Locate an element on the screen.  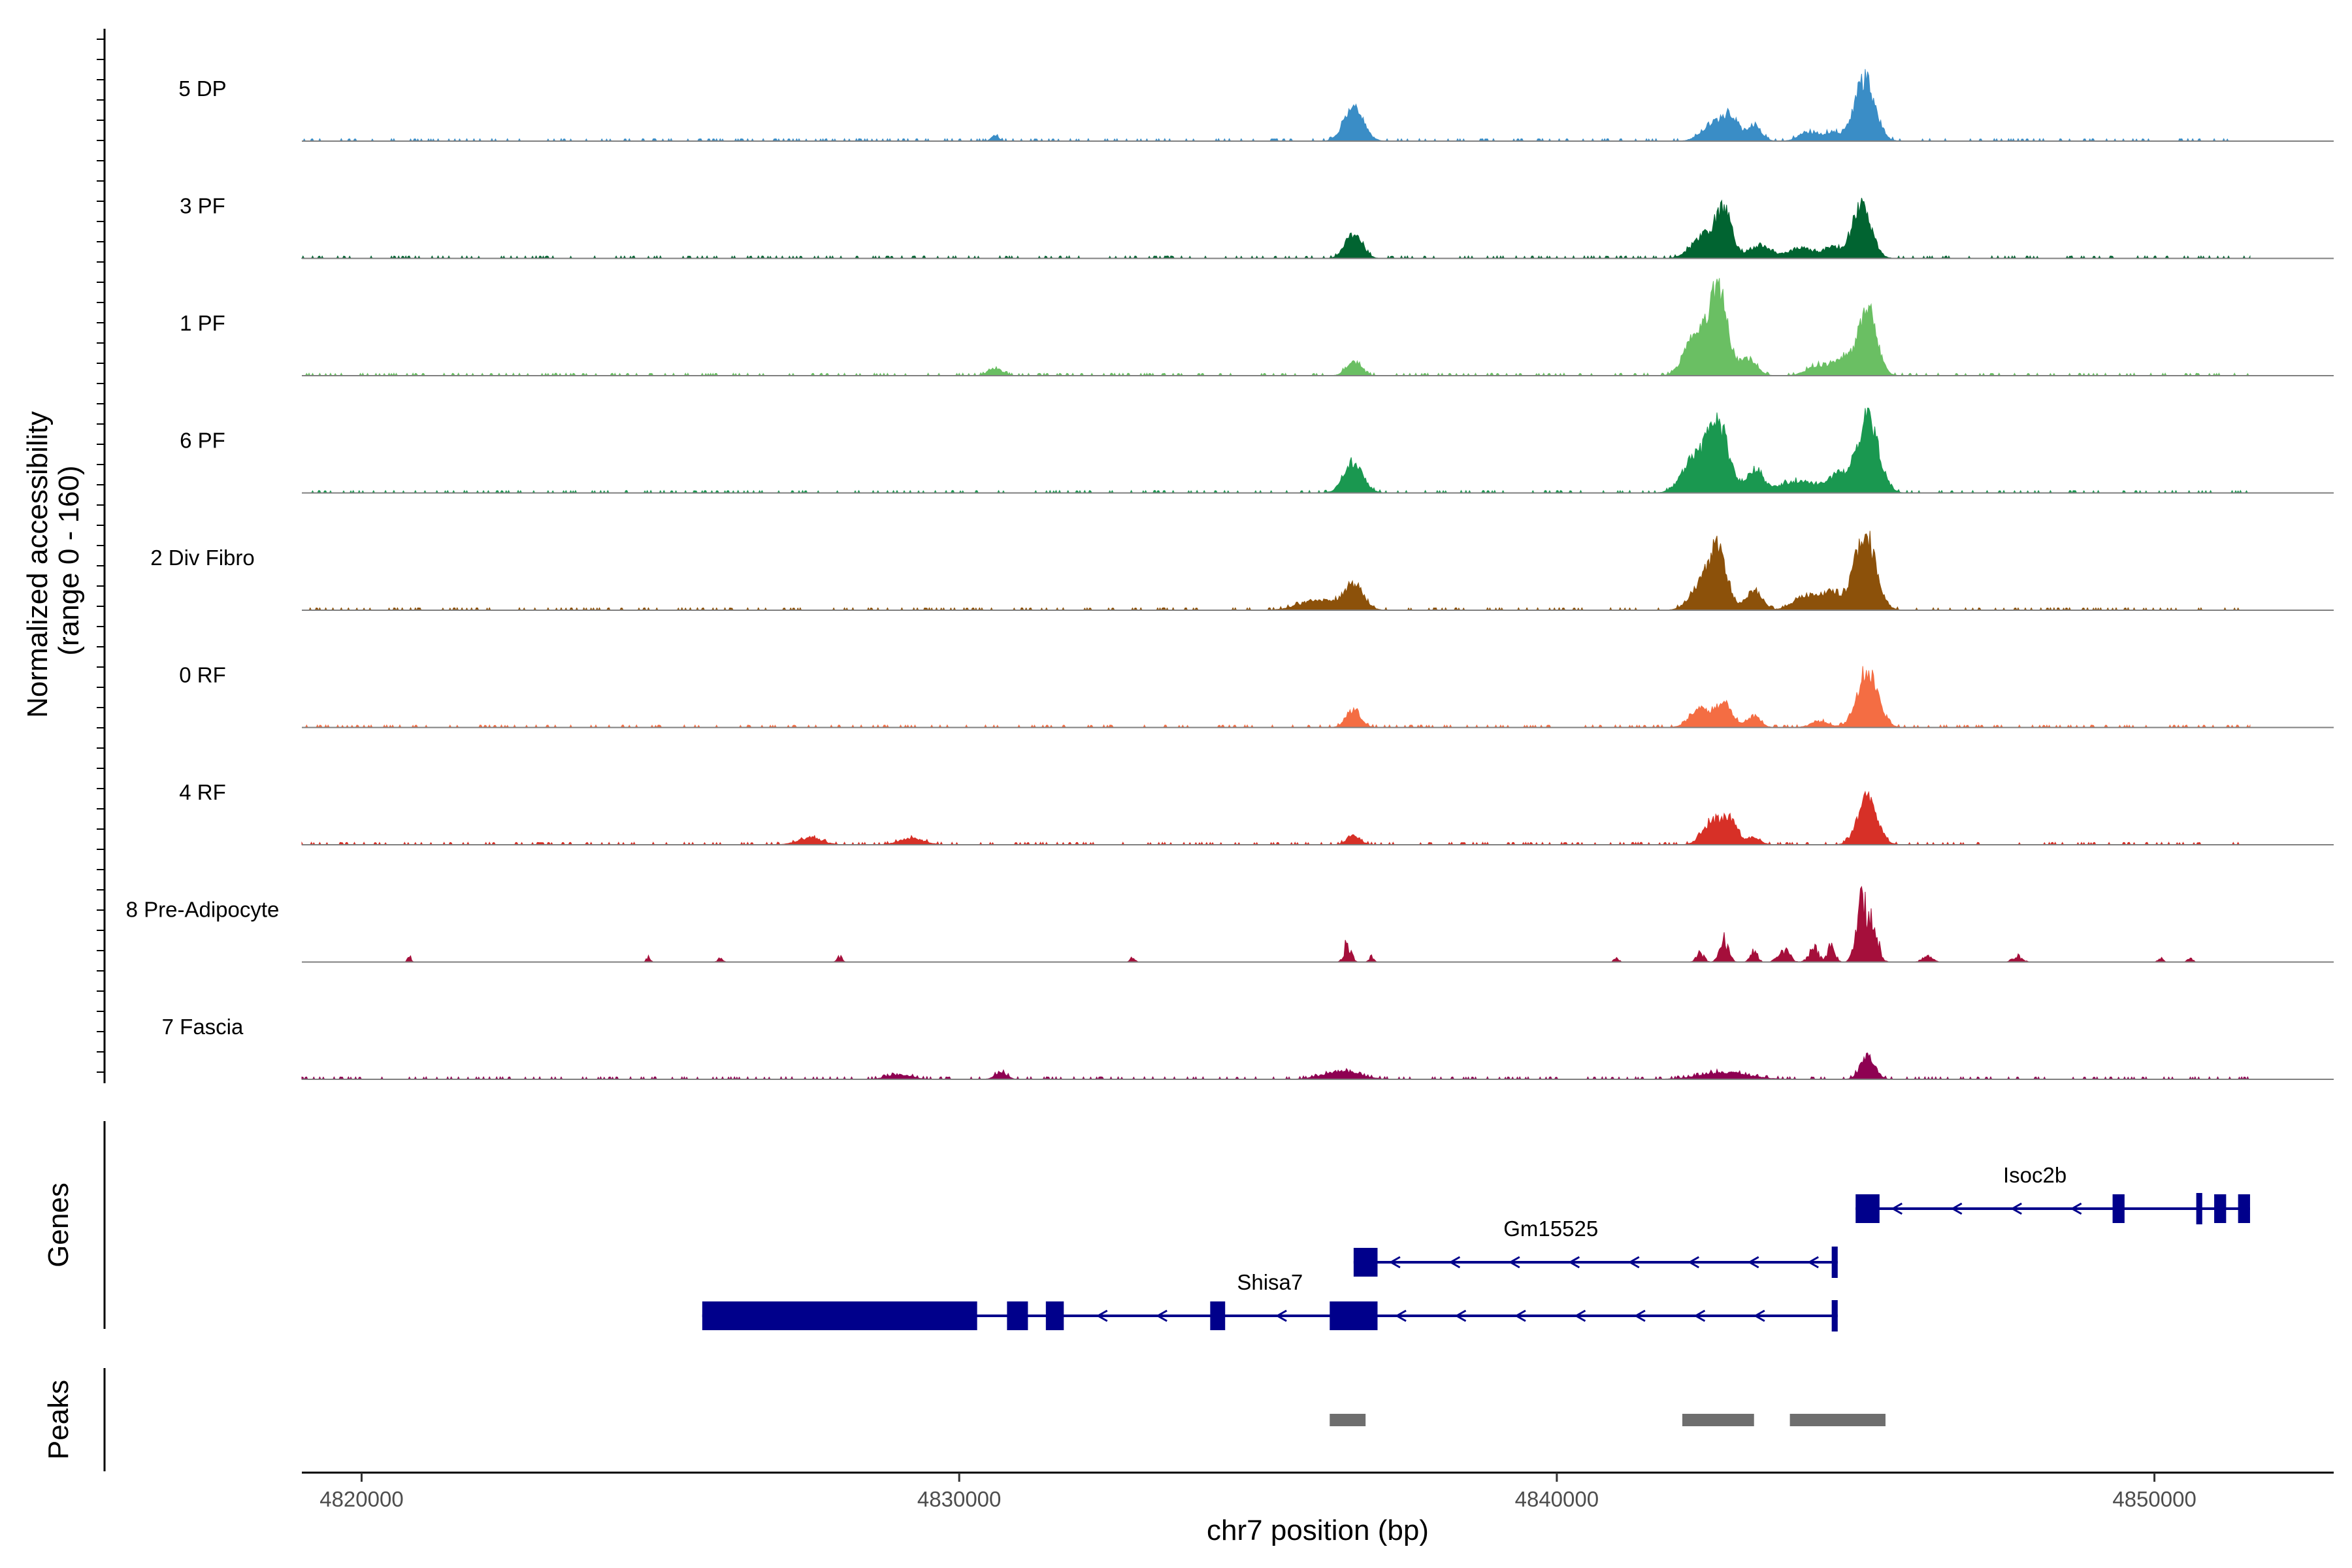
genes-panel: Genes Isoc2b Gm15525 Shisa7 is located at coordinates (1146, 1226).